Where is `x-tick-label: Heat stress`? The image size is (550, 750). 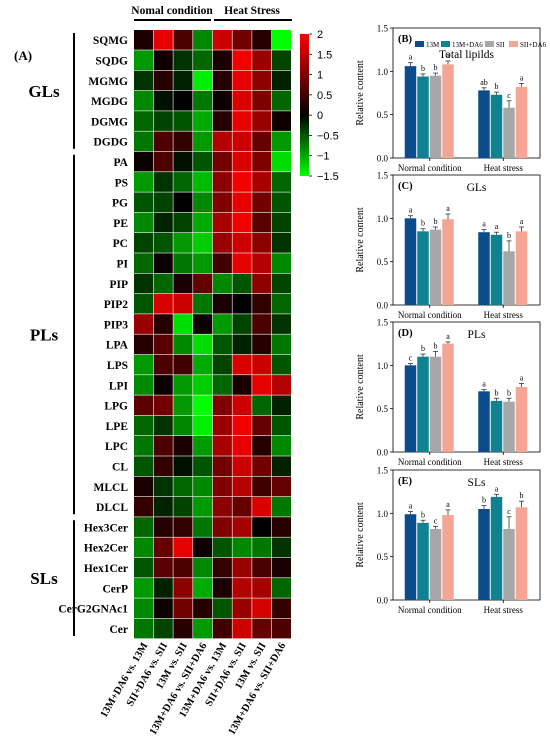 x-tick-label: Heat stress is located at coordinates (504, 315).